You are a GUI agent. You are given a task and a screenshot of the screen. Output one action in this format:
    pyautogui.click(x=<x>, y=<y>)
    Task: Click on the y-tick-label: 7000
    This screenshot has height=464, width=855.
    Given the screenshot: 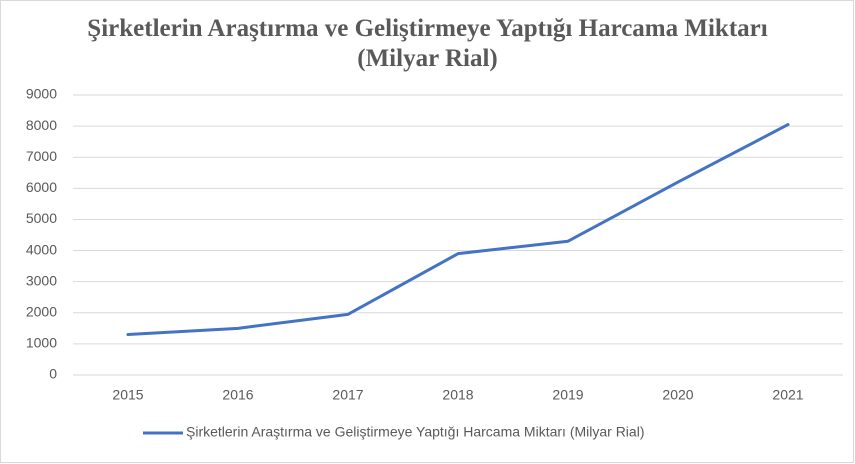 What is the action you would take?
    pyautogui.click(x=41, y=156)
    